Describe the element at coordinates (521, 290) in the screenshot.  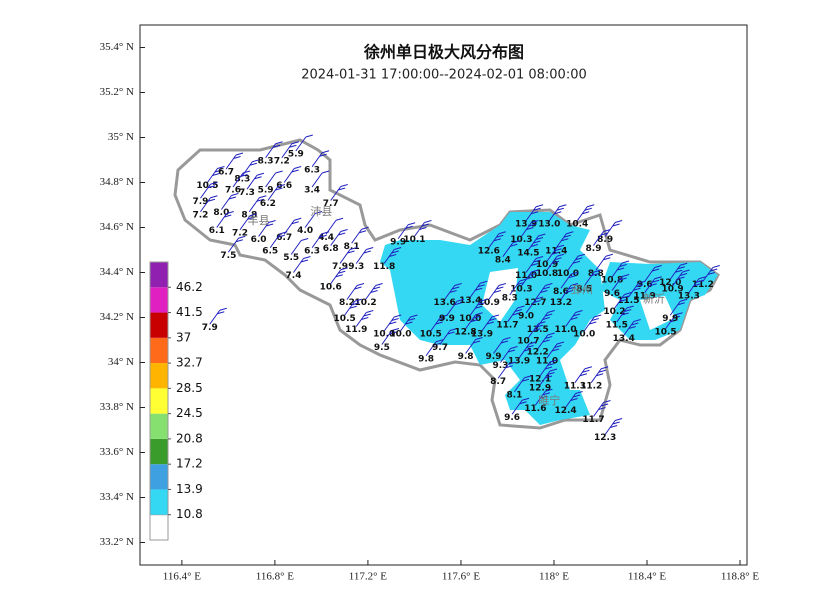
I see `station-value: 10.3` at that location.